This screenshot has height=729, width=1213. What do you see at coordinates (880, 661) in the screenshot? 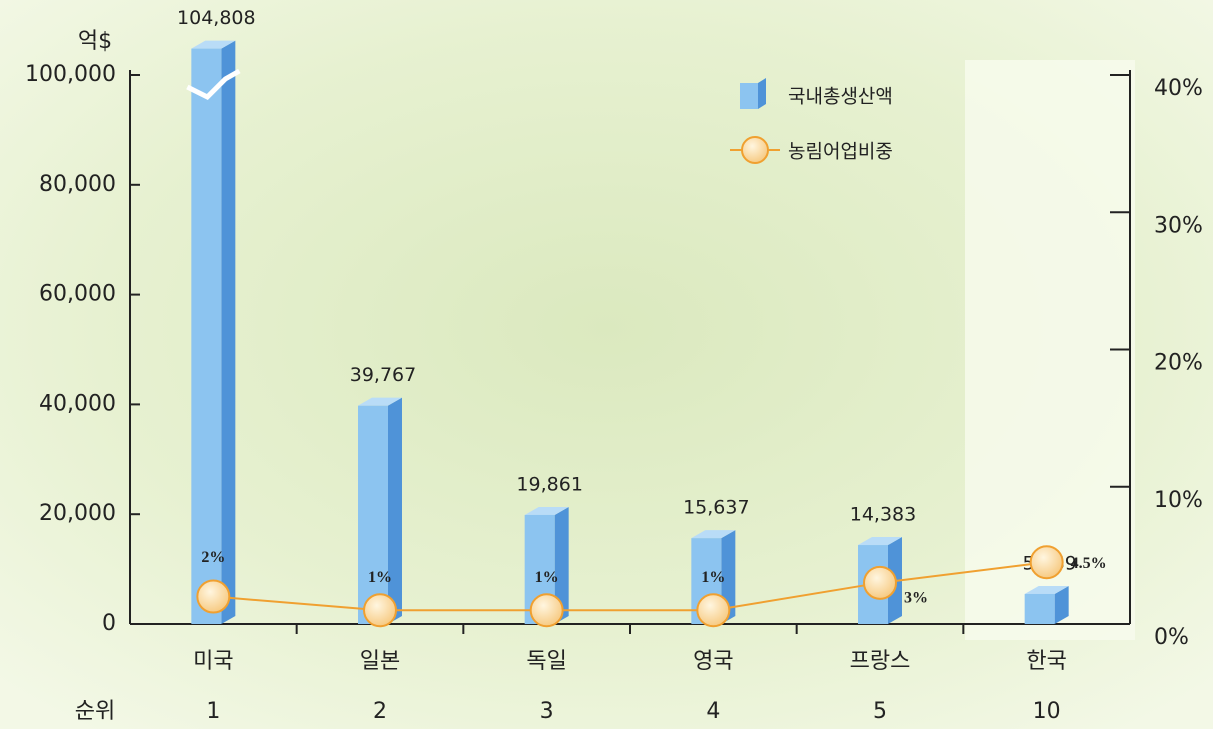
I see `x-tick-label: 프랑스` at bounding box center [880, 661].